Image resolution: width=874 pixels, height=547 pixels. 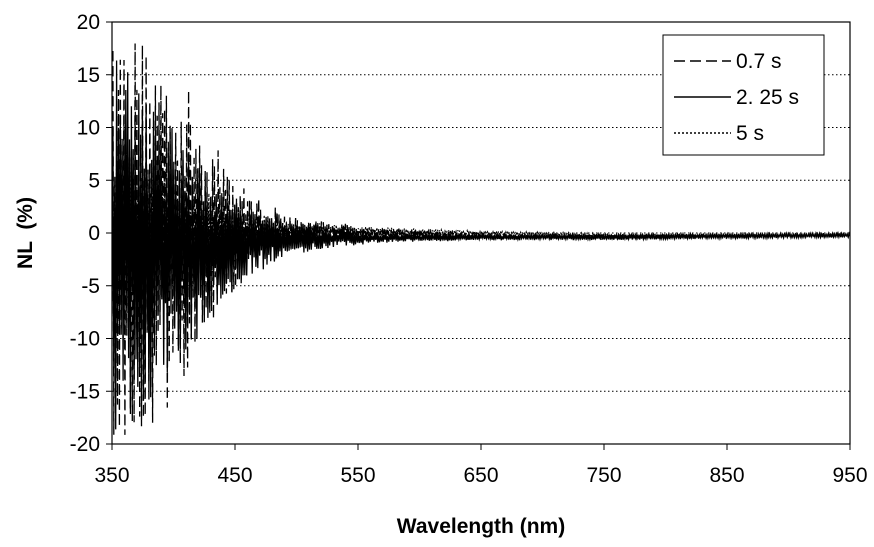 What do you see at coordinates (85, 391) in the screenshot?
I see `y-tick-label: -15` at bounding box center [85, 391].